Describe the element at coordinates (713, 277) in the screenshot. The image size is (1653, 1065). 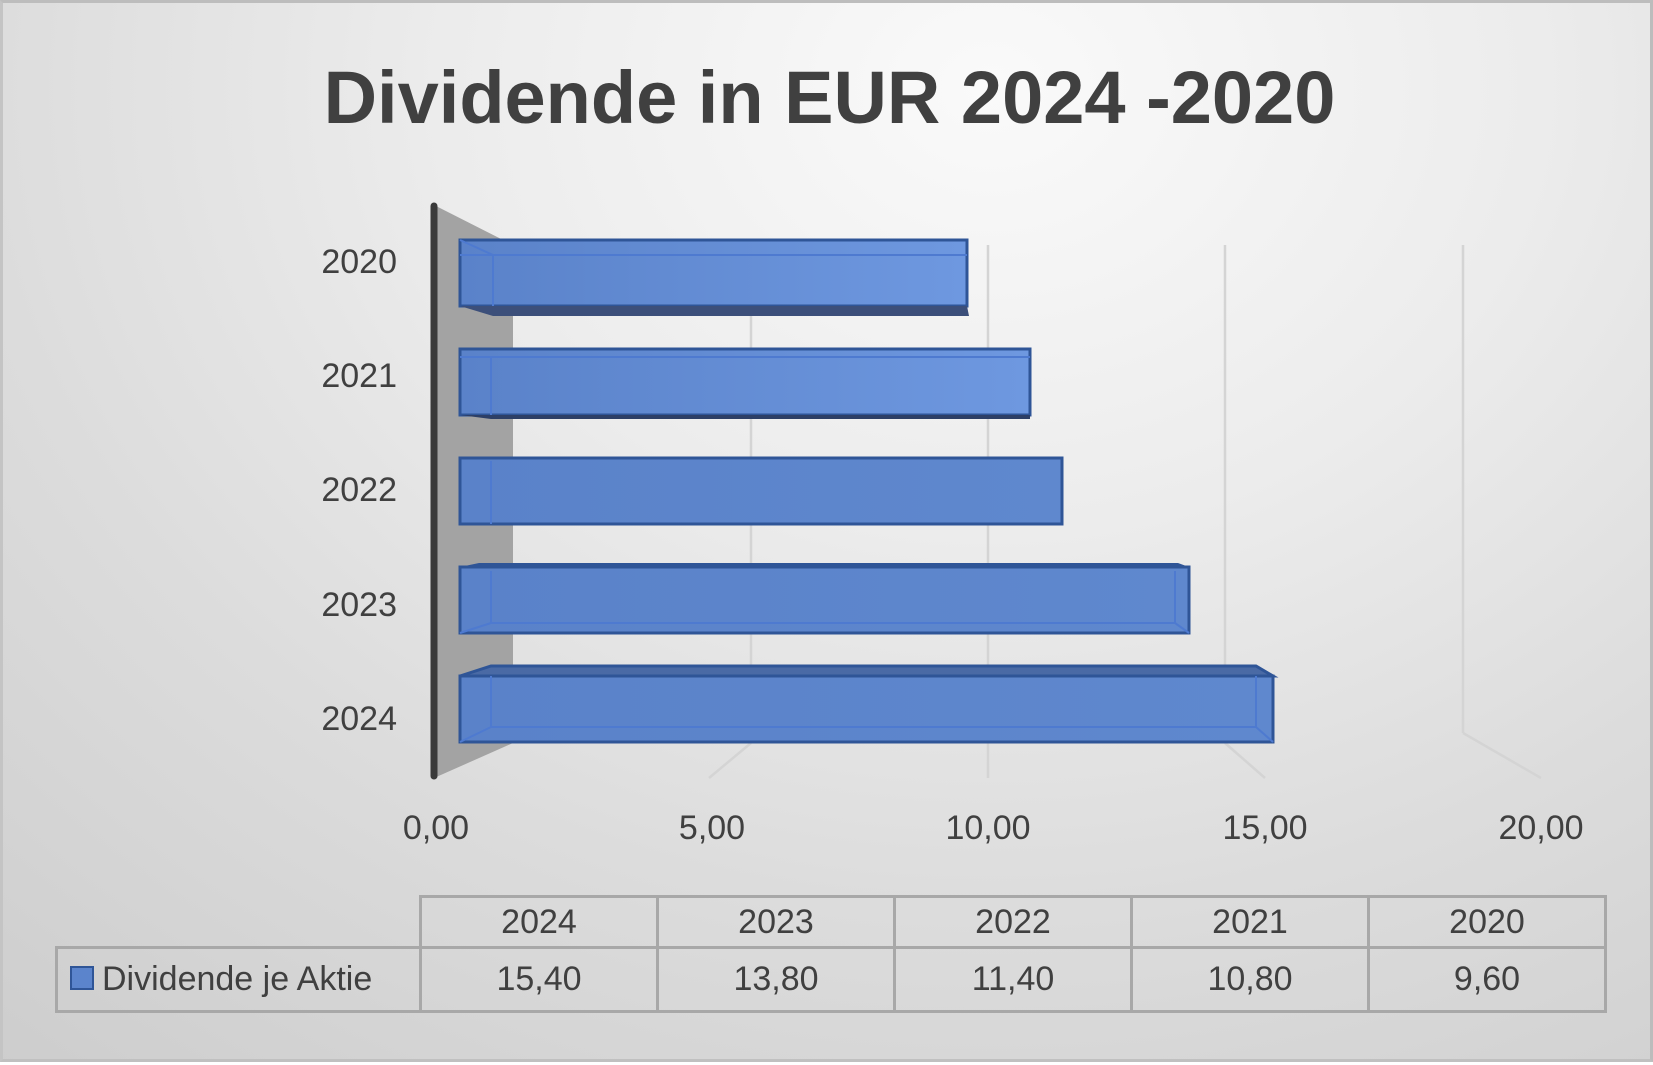
I see `bar-2020` at that location.